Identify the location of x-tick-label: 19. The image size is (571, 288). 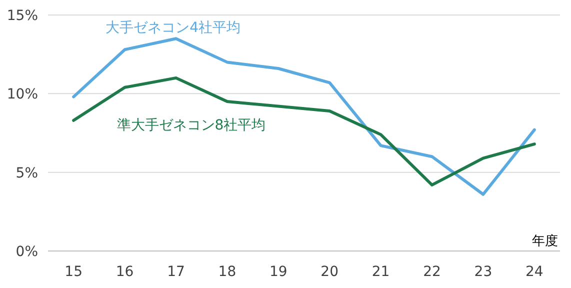
(278, 272).